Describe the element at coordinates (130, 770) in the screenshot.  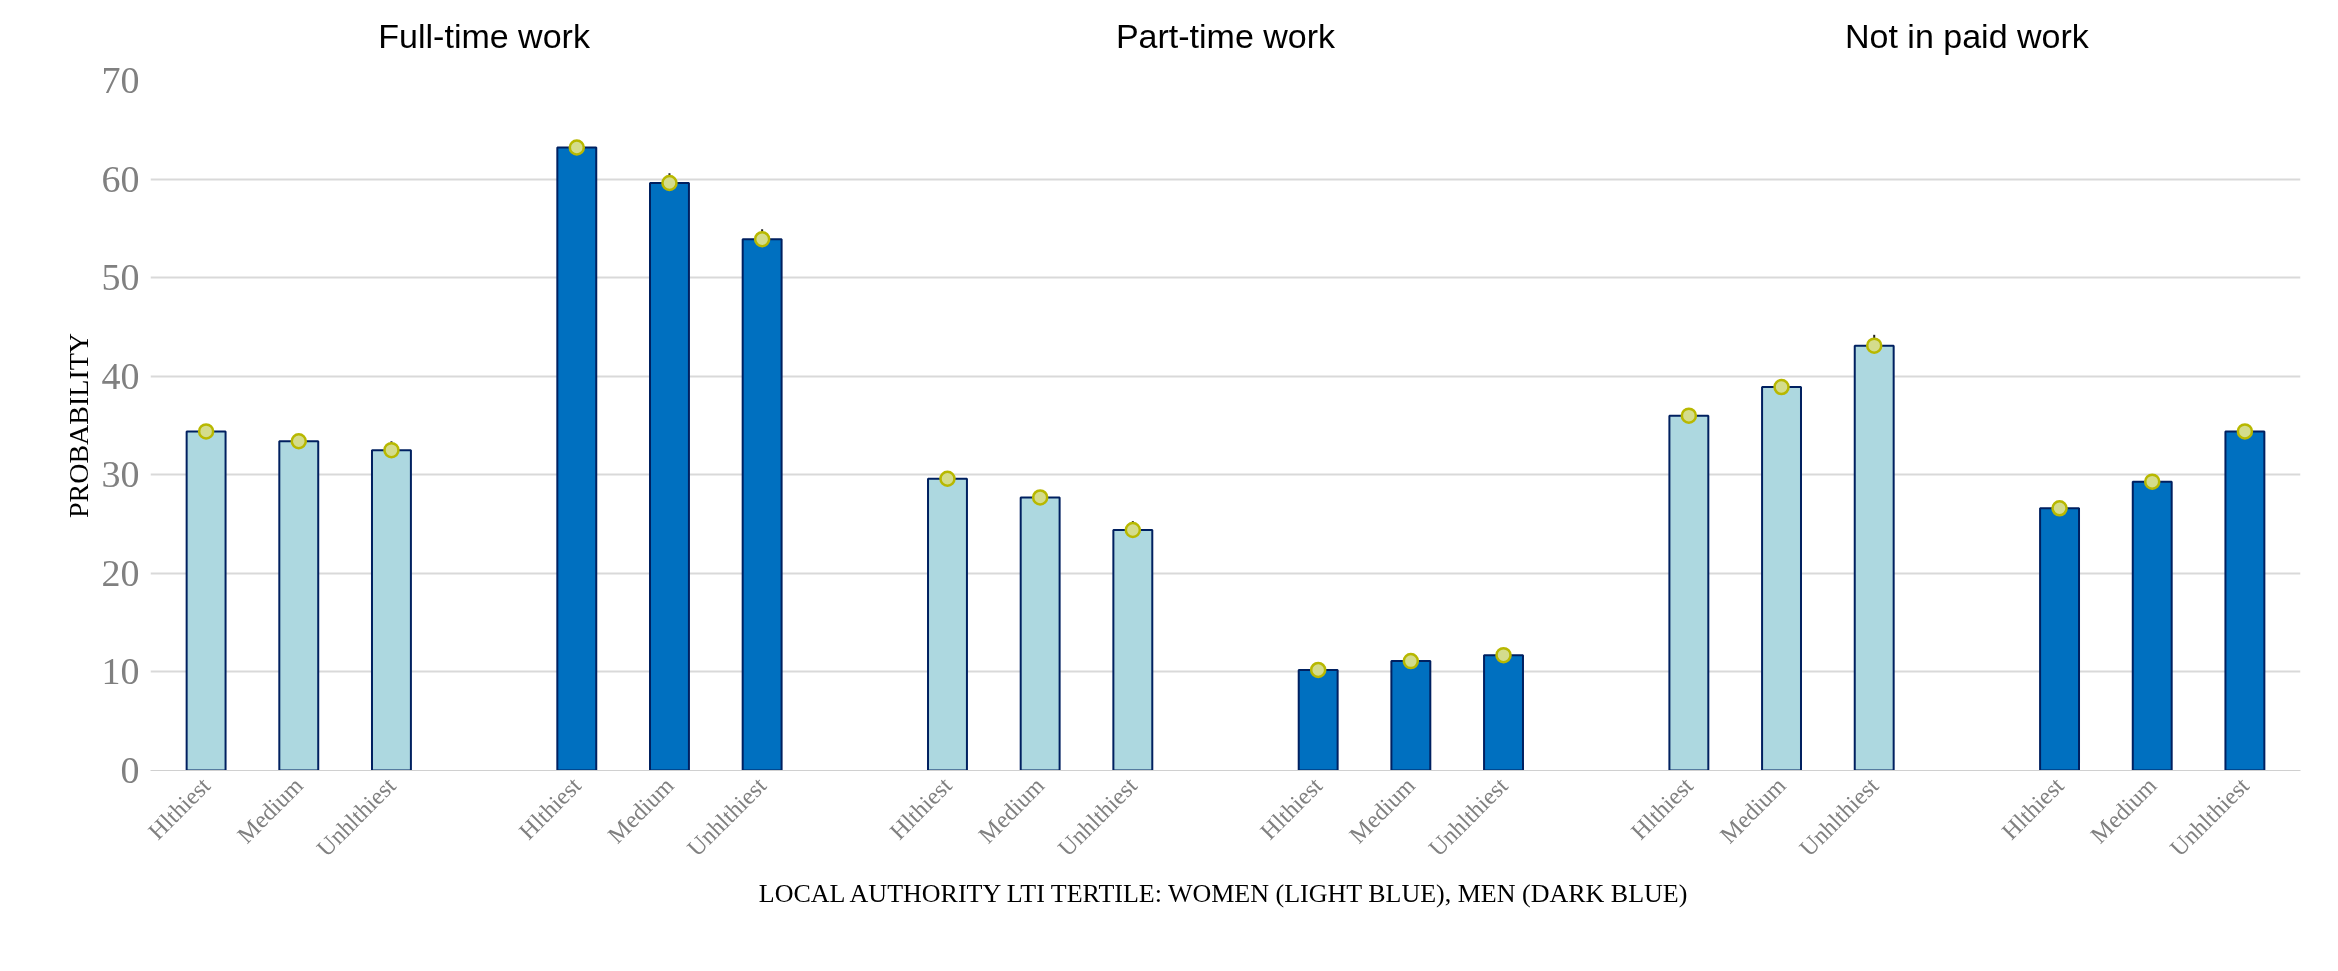
I see `y-tick-label: 0` at that location.